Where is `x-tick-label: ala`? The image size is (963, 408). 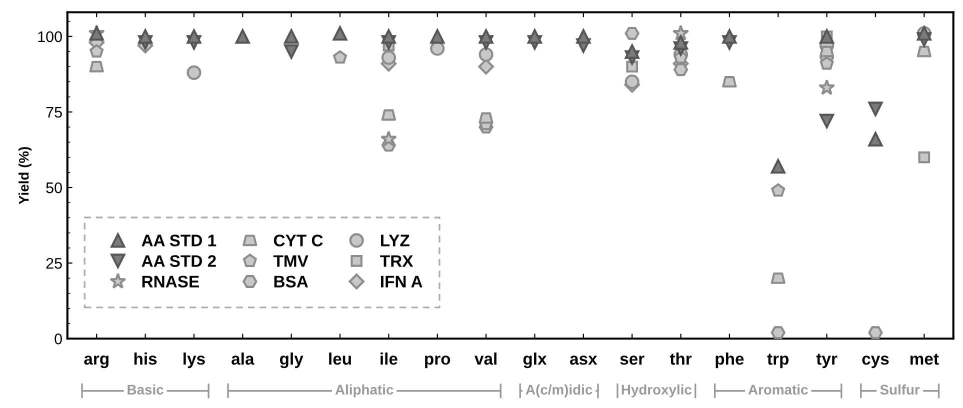
x-tick-label: ala is located at coordinates (243, 358).